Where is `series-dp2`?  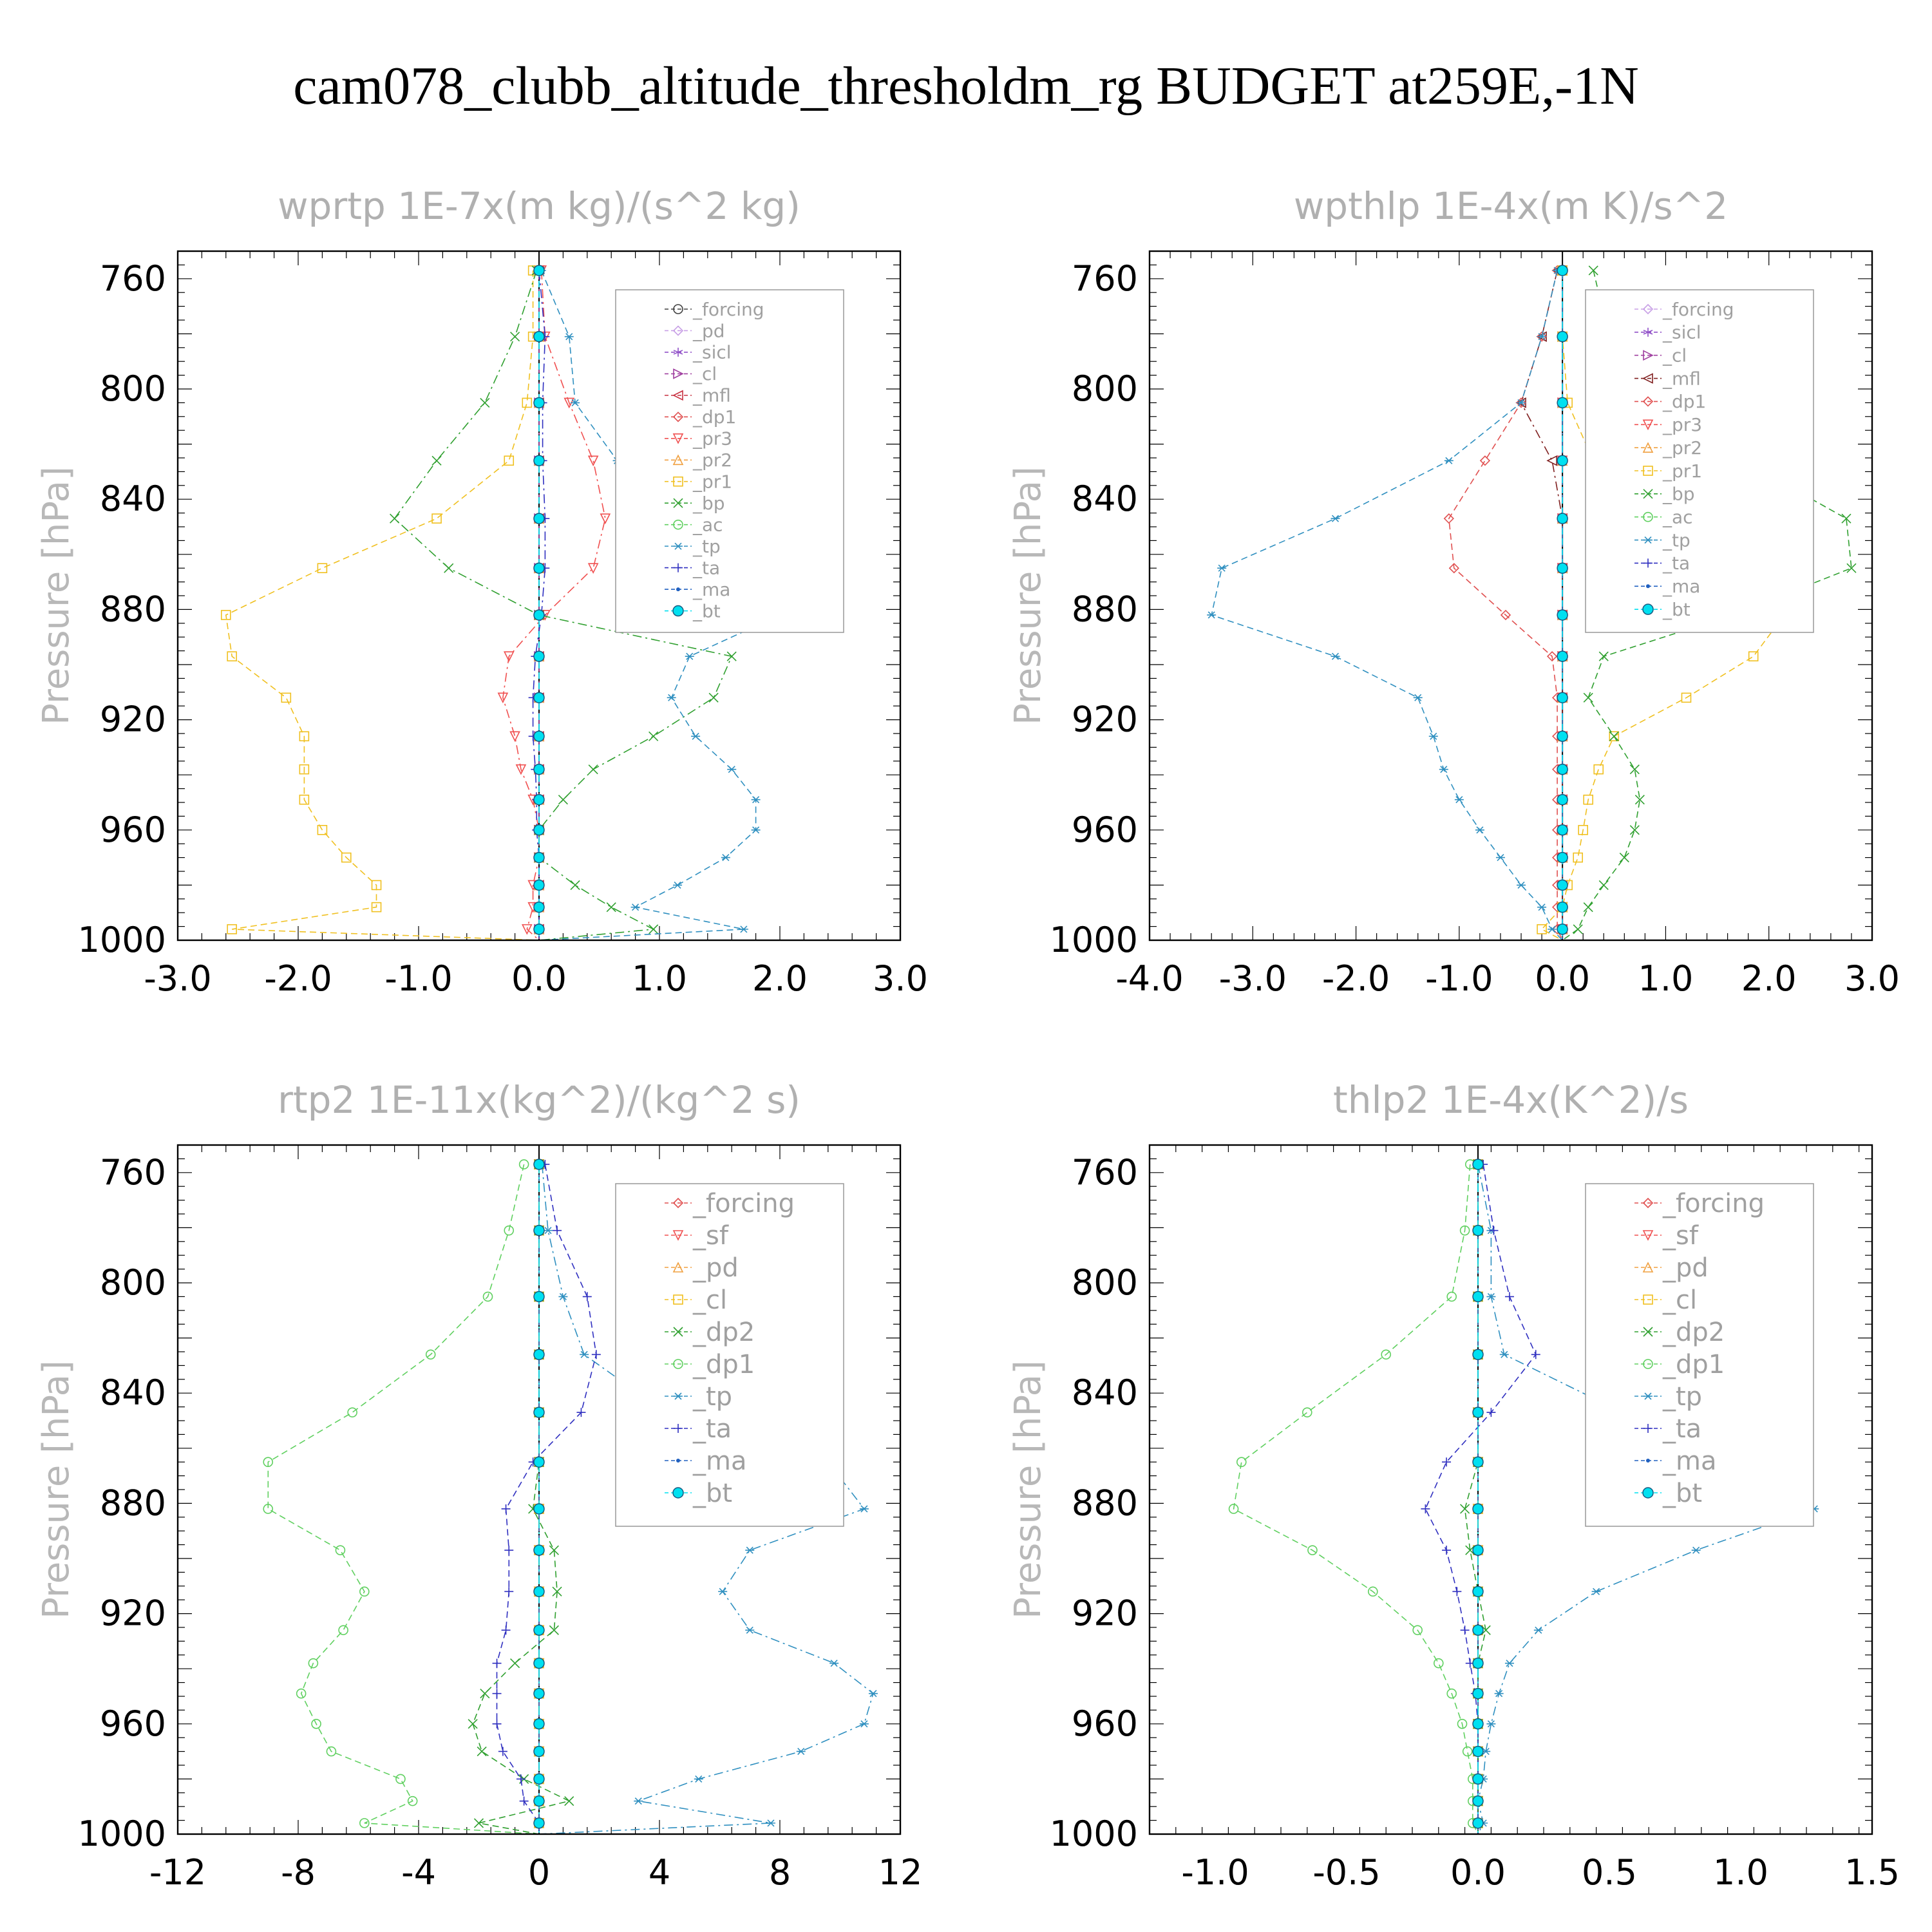 series-dp2 is located at coordinates (521, 1497).